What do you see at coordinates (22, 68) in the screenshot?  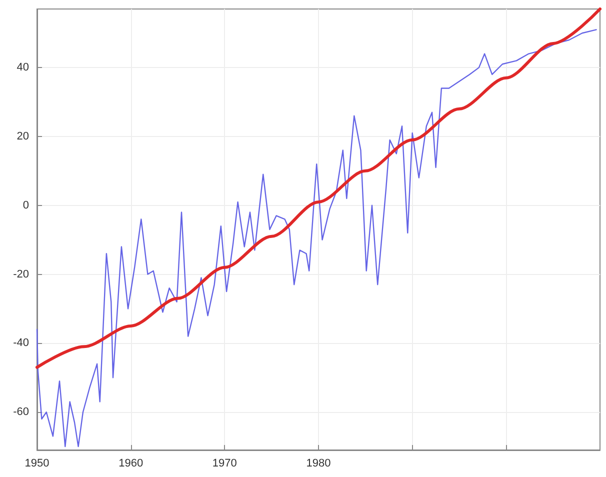 I see `y-tick-label: 40` at bounding box center [22, 68].